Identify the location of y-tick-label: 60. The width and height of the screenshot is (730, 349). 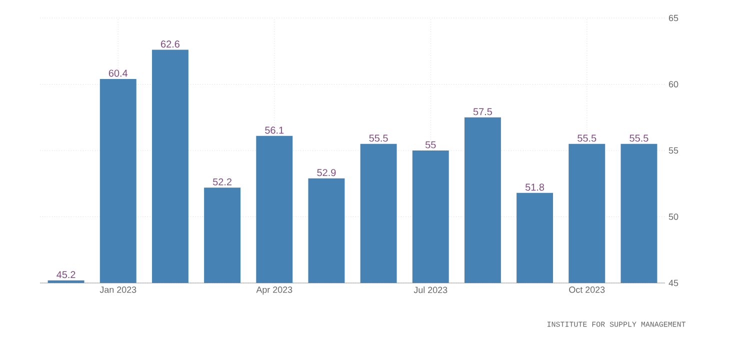
(673, 84).